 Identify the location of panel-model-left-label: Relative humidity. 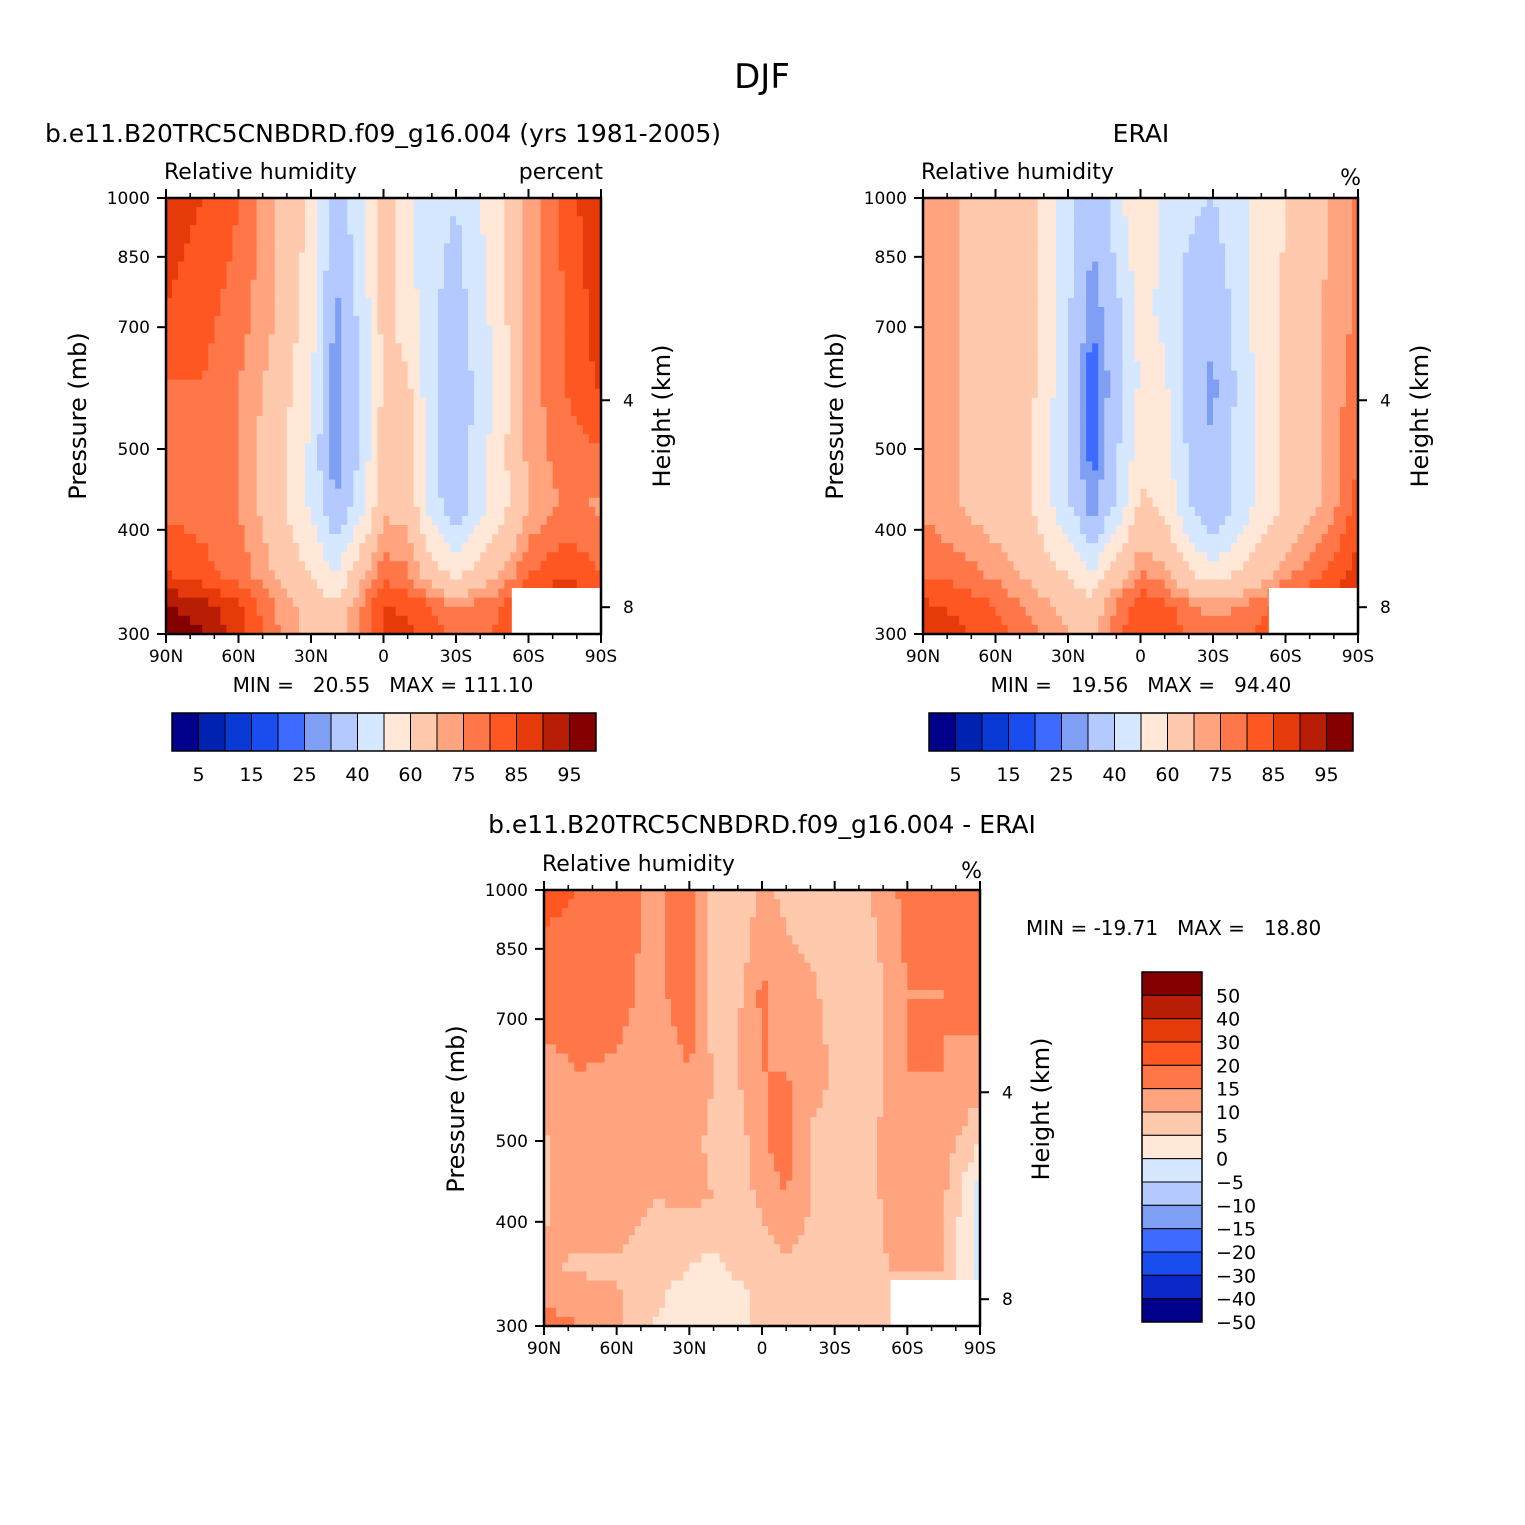
(260, 172).